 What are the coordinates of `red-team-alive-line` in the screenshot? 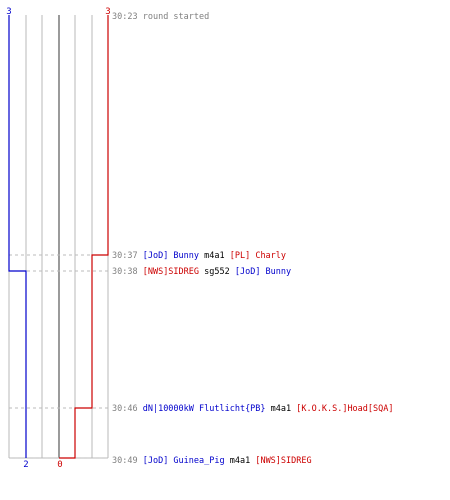 It's located at (84, 237).